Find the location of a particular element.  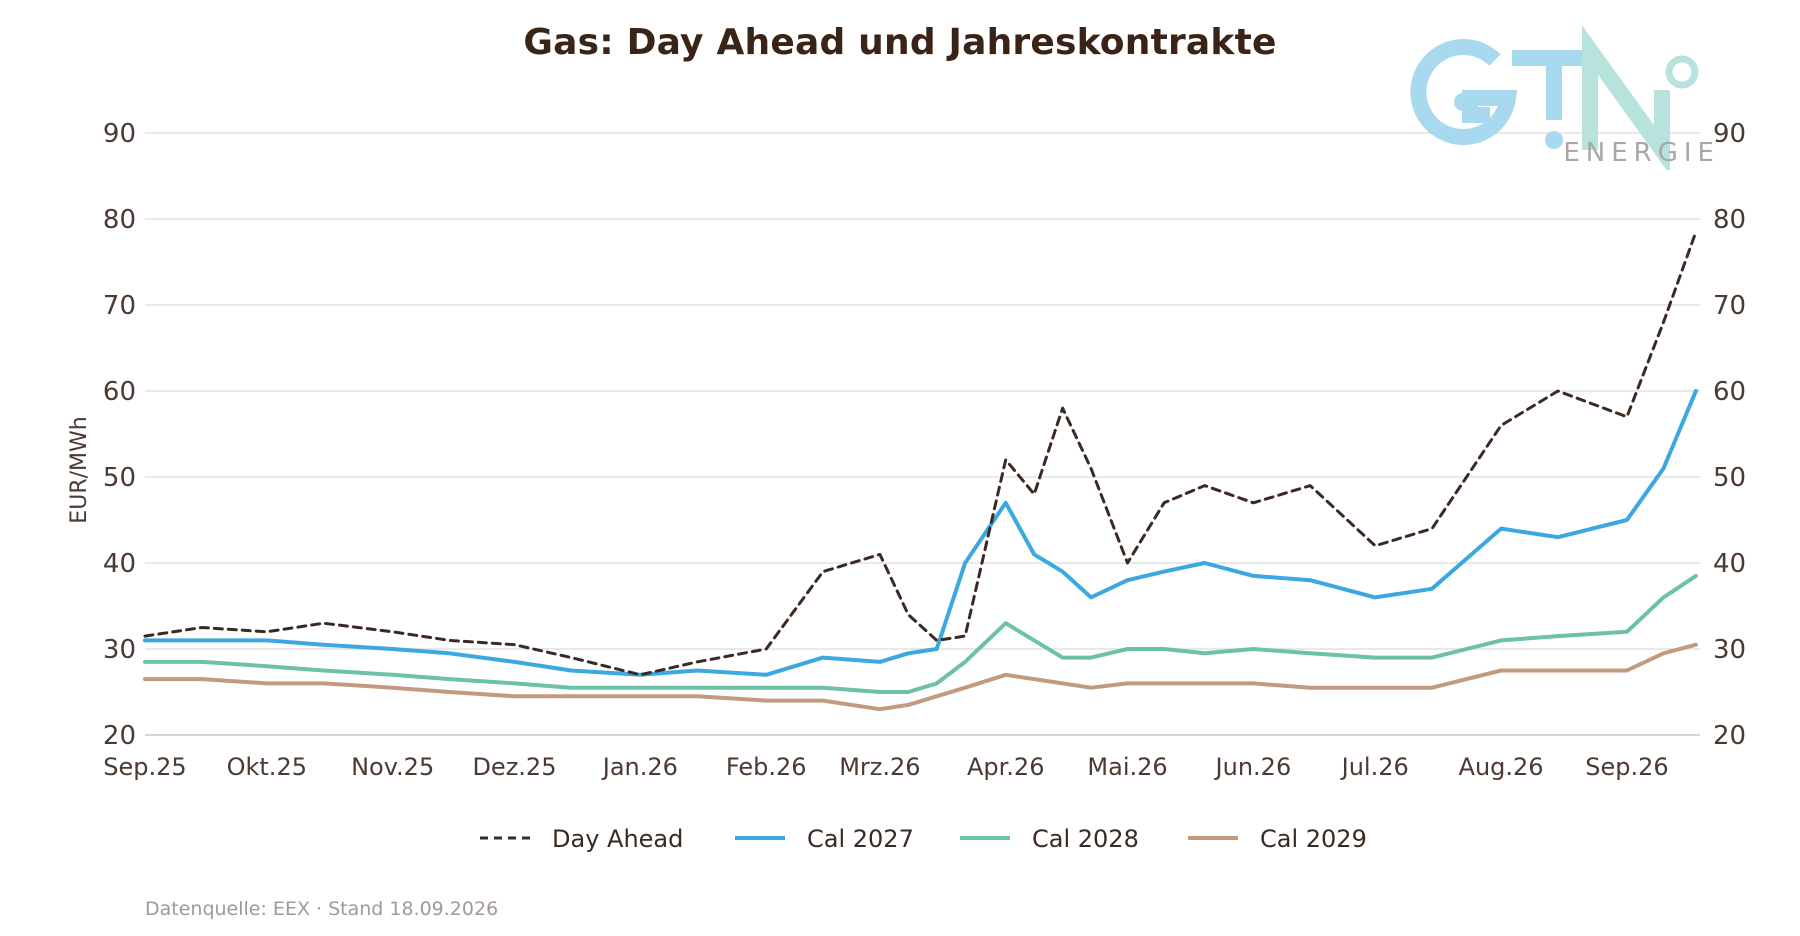

y-tick-label-right: 70 is located at coordinates (1729, 306).